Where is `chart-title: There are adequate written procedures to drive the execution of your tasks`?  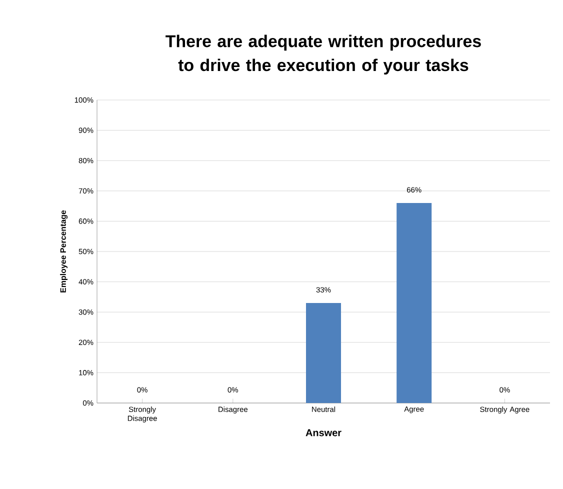 chart-title: There are adequate written procedures to drive the execution of your tasks is located at coordinates (323, 54).